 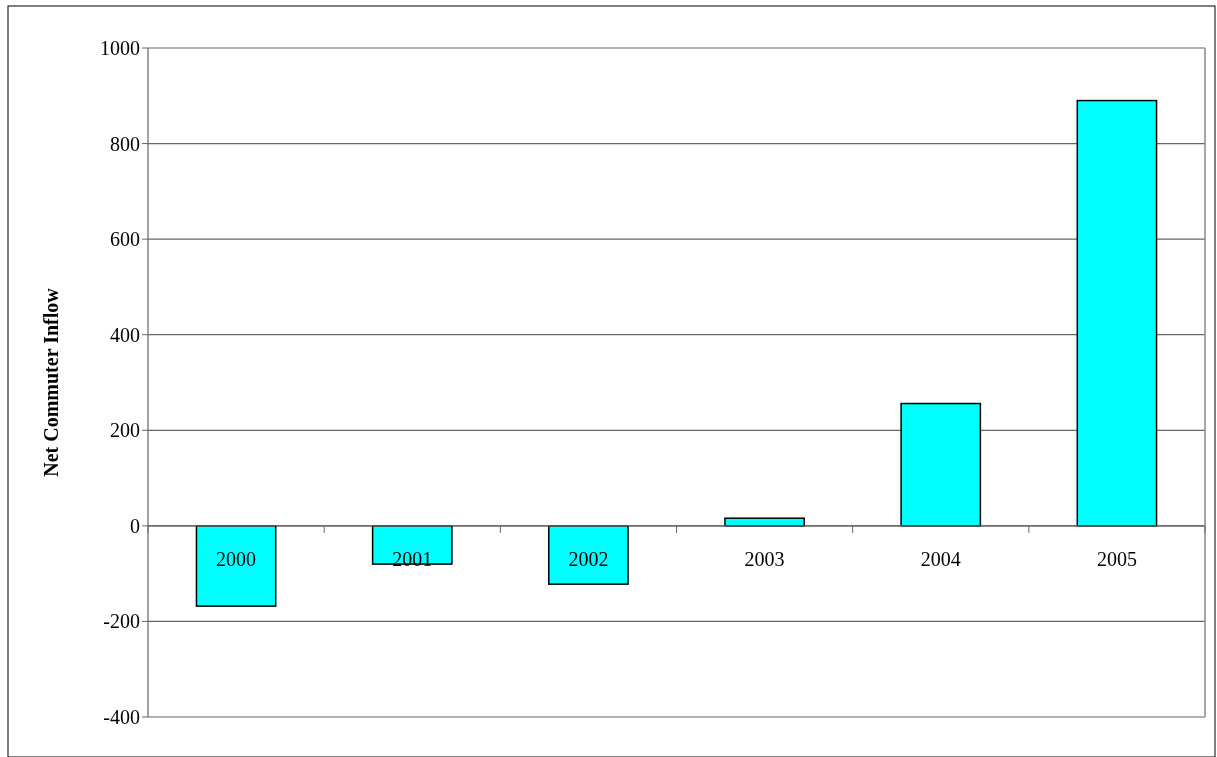 I want to click on x-tick-label: 2005, so click(x=1116, y=558).